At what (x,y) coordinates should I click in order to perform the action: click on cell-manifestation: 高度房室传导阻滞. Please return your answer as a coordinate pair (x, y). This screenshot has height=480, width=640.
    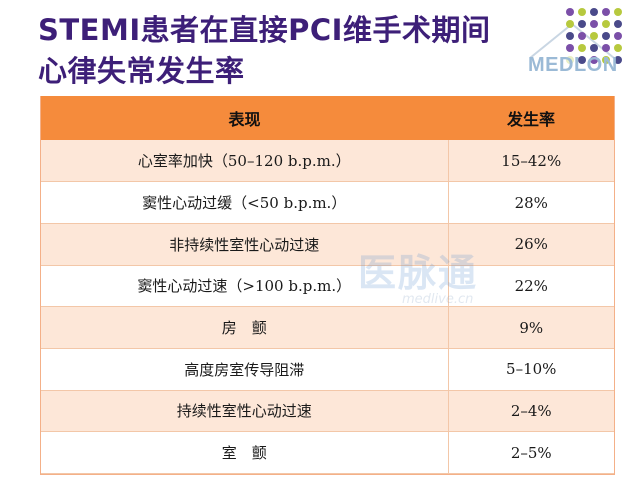
    Looking at the image, I should click on (244, 369).